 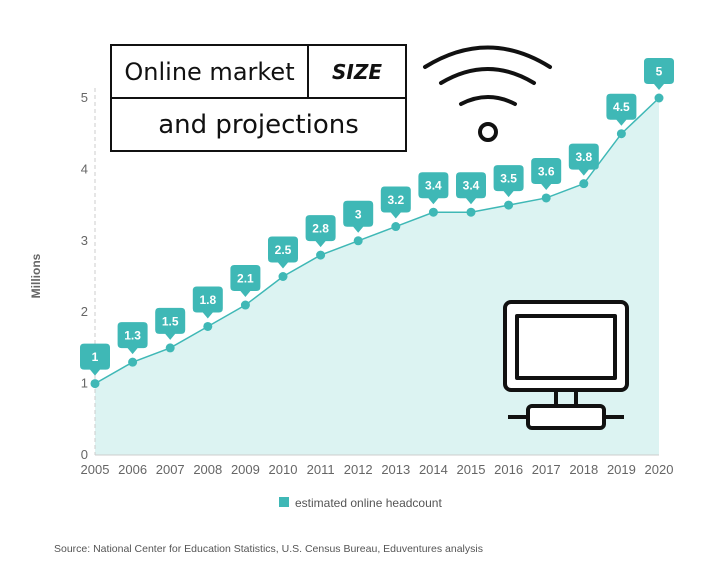 What do you see at coordinates (357, 72) in the screenshot?
I see `chart-title-emphasis: SIZE` at bounding box center [357, 72].